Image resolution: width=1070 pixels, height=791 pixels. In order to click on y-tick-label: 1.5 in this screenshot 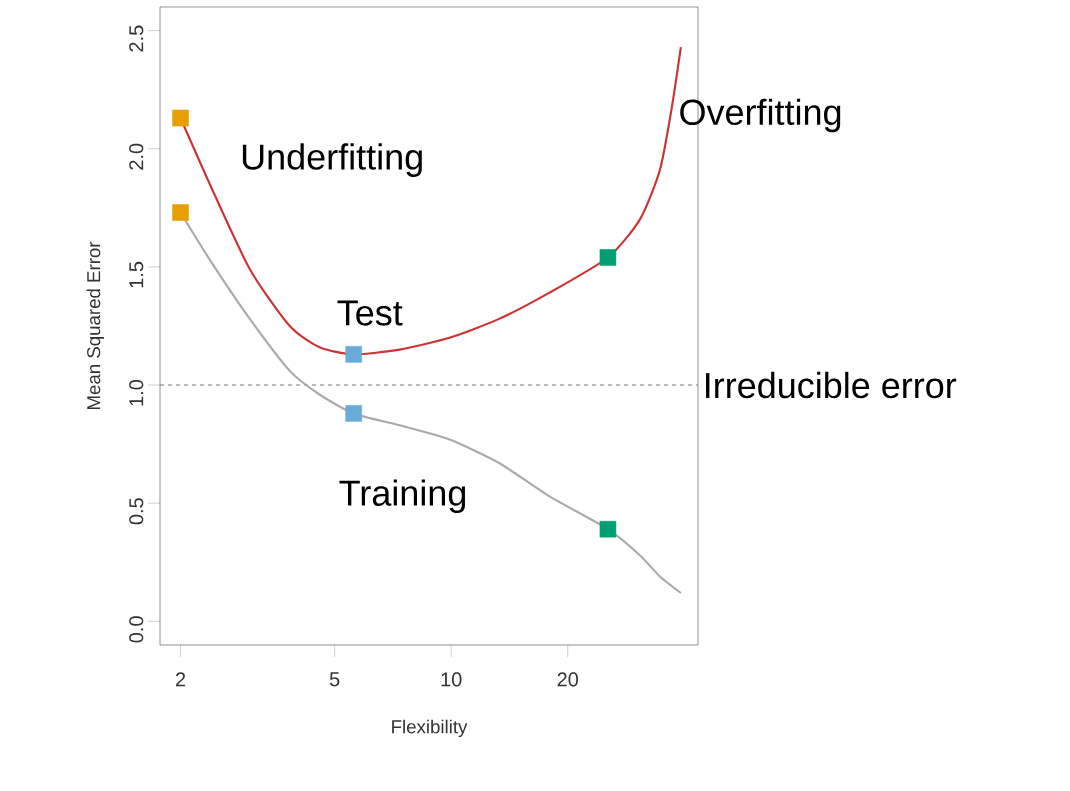, I will do `click(136, 274)`.